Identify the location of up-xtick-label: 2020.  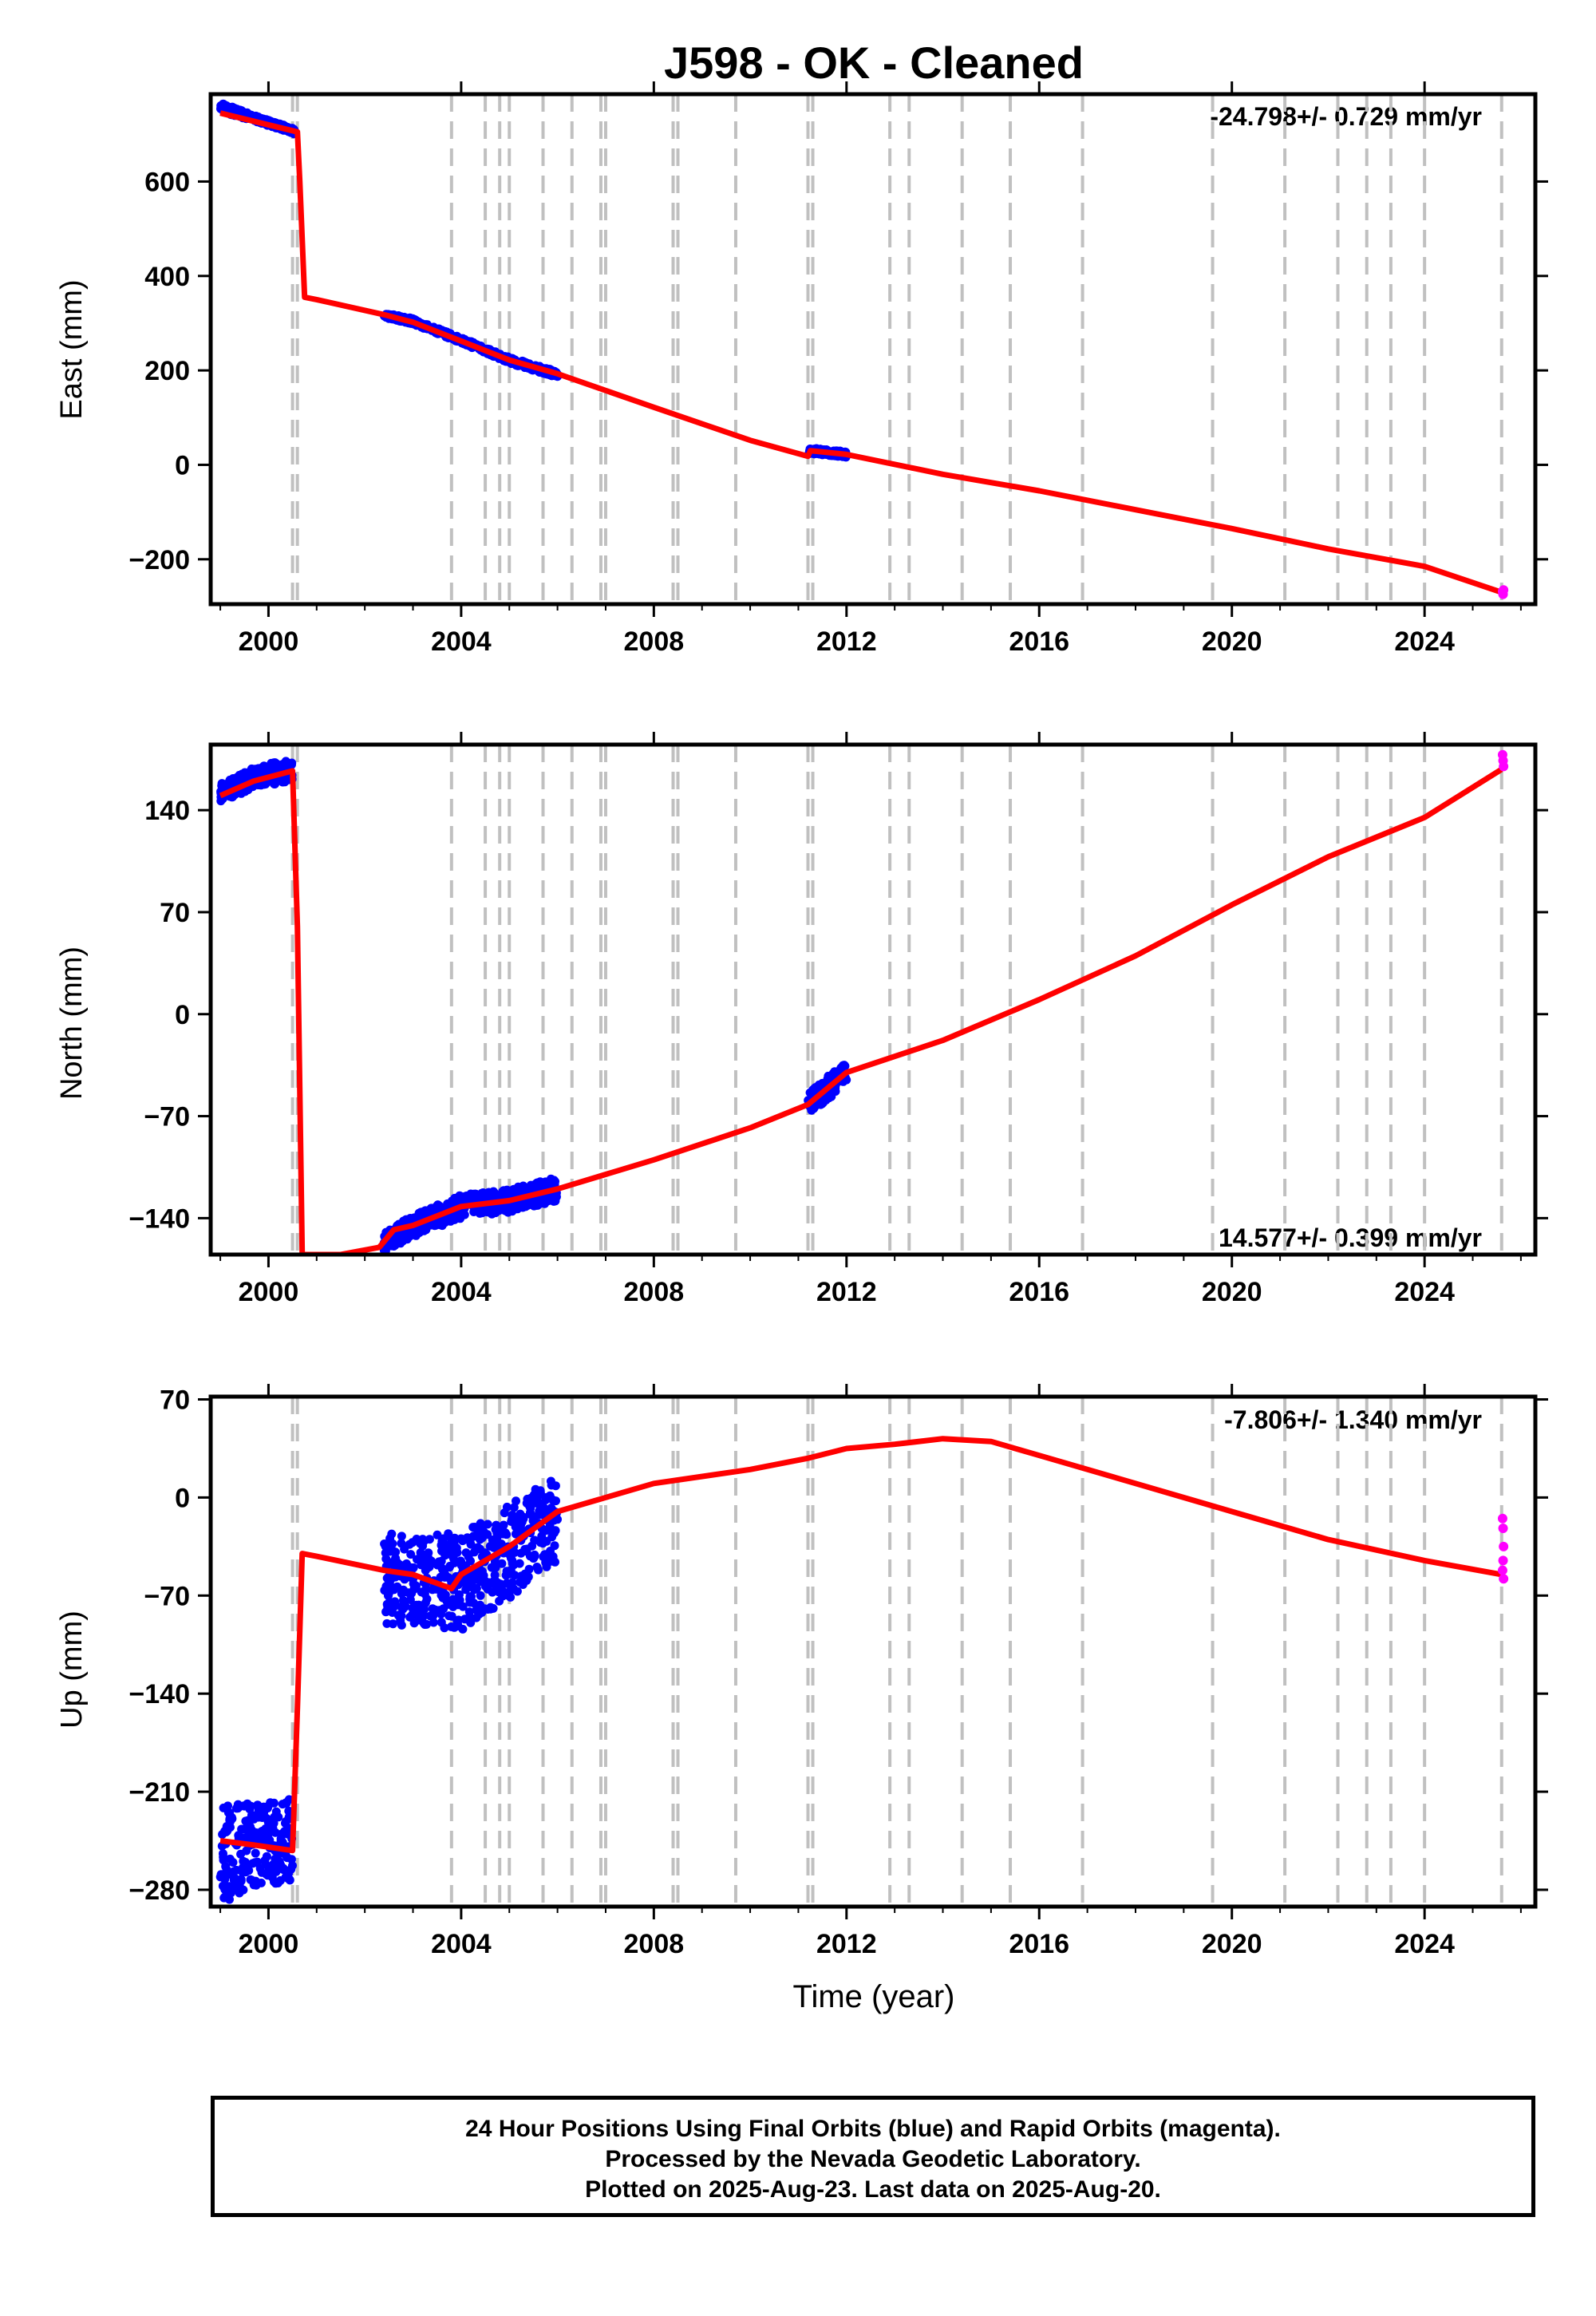
(1232, 1944).